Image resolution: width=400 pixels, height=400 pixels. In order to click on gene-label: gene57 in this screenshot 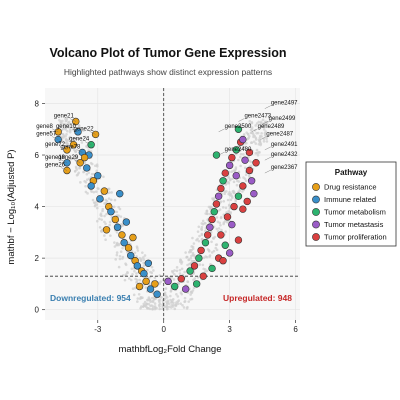, I will do `click(46, 135)`.